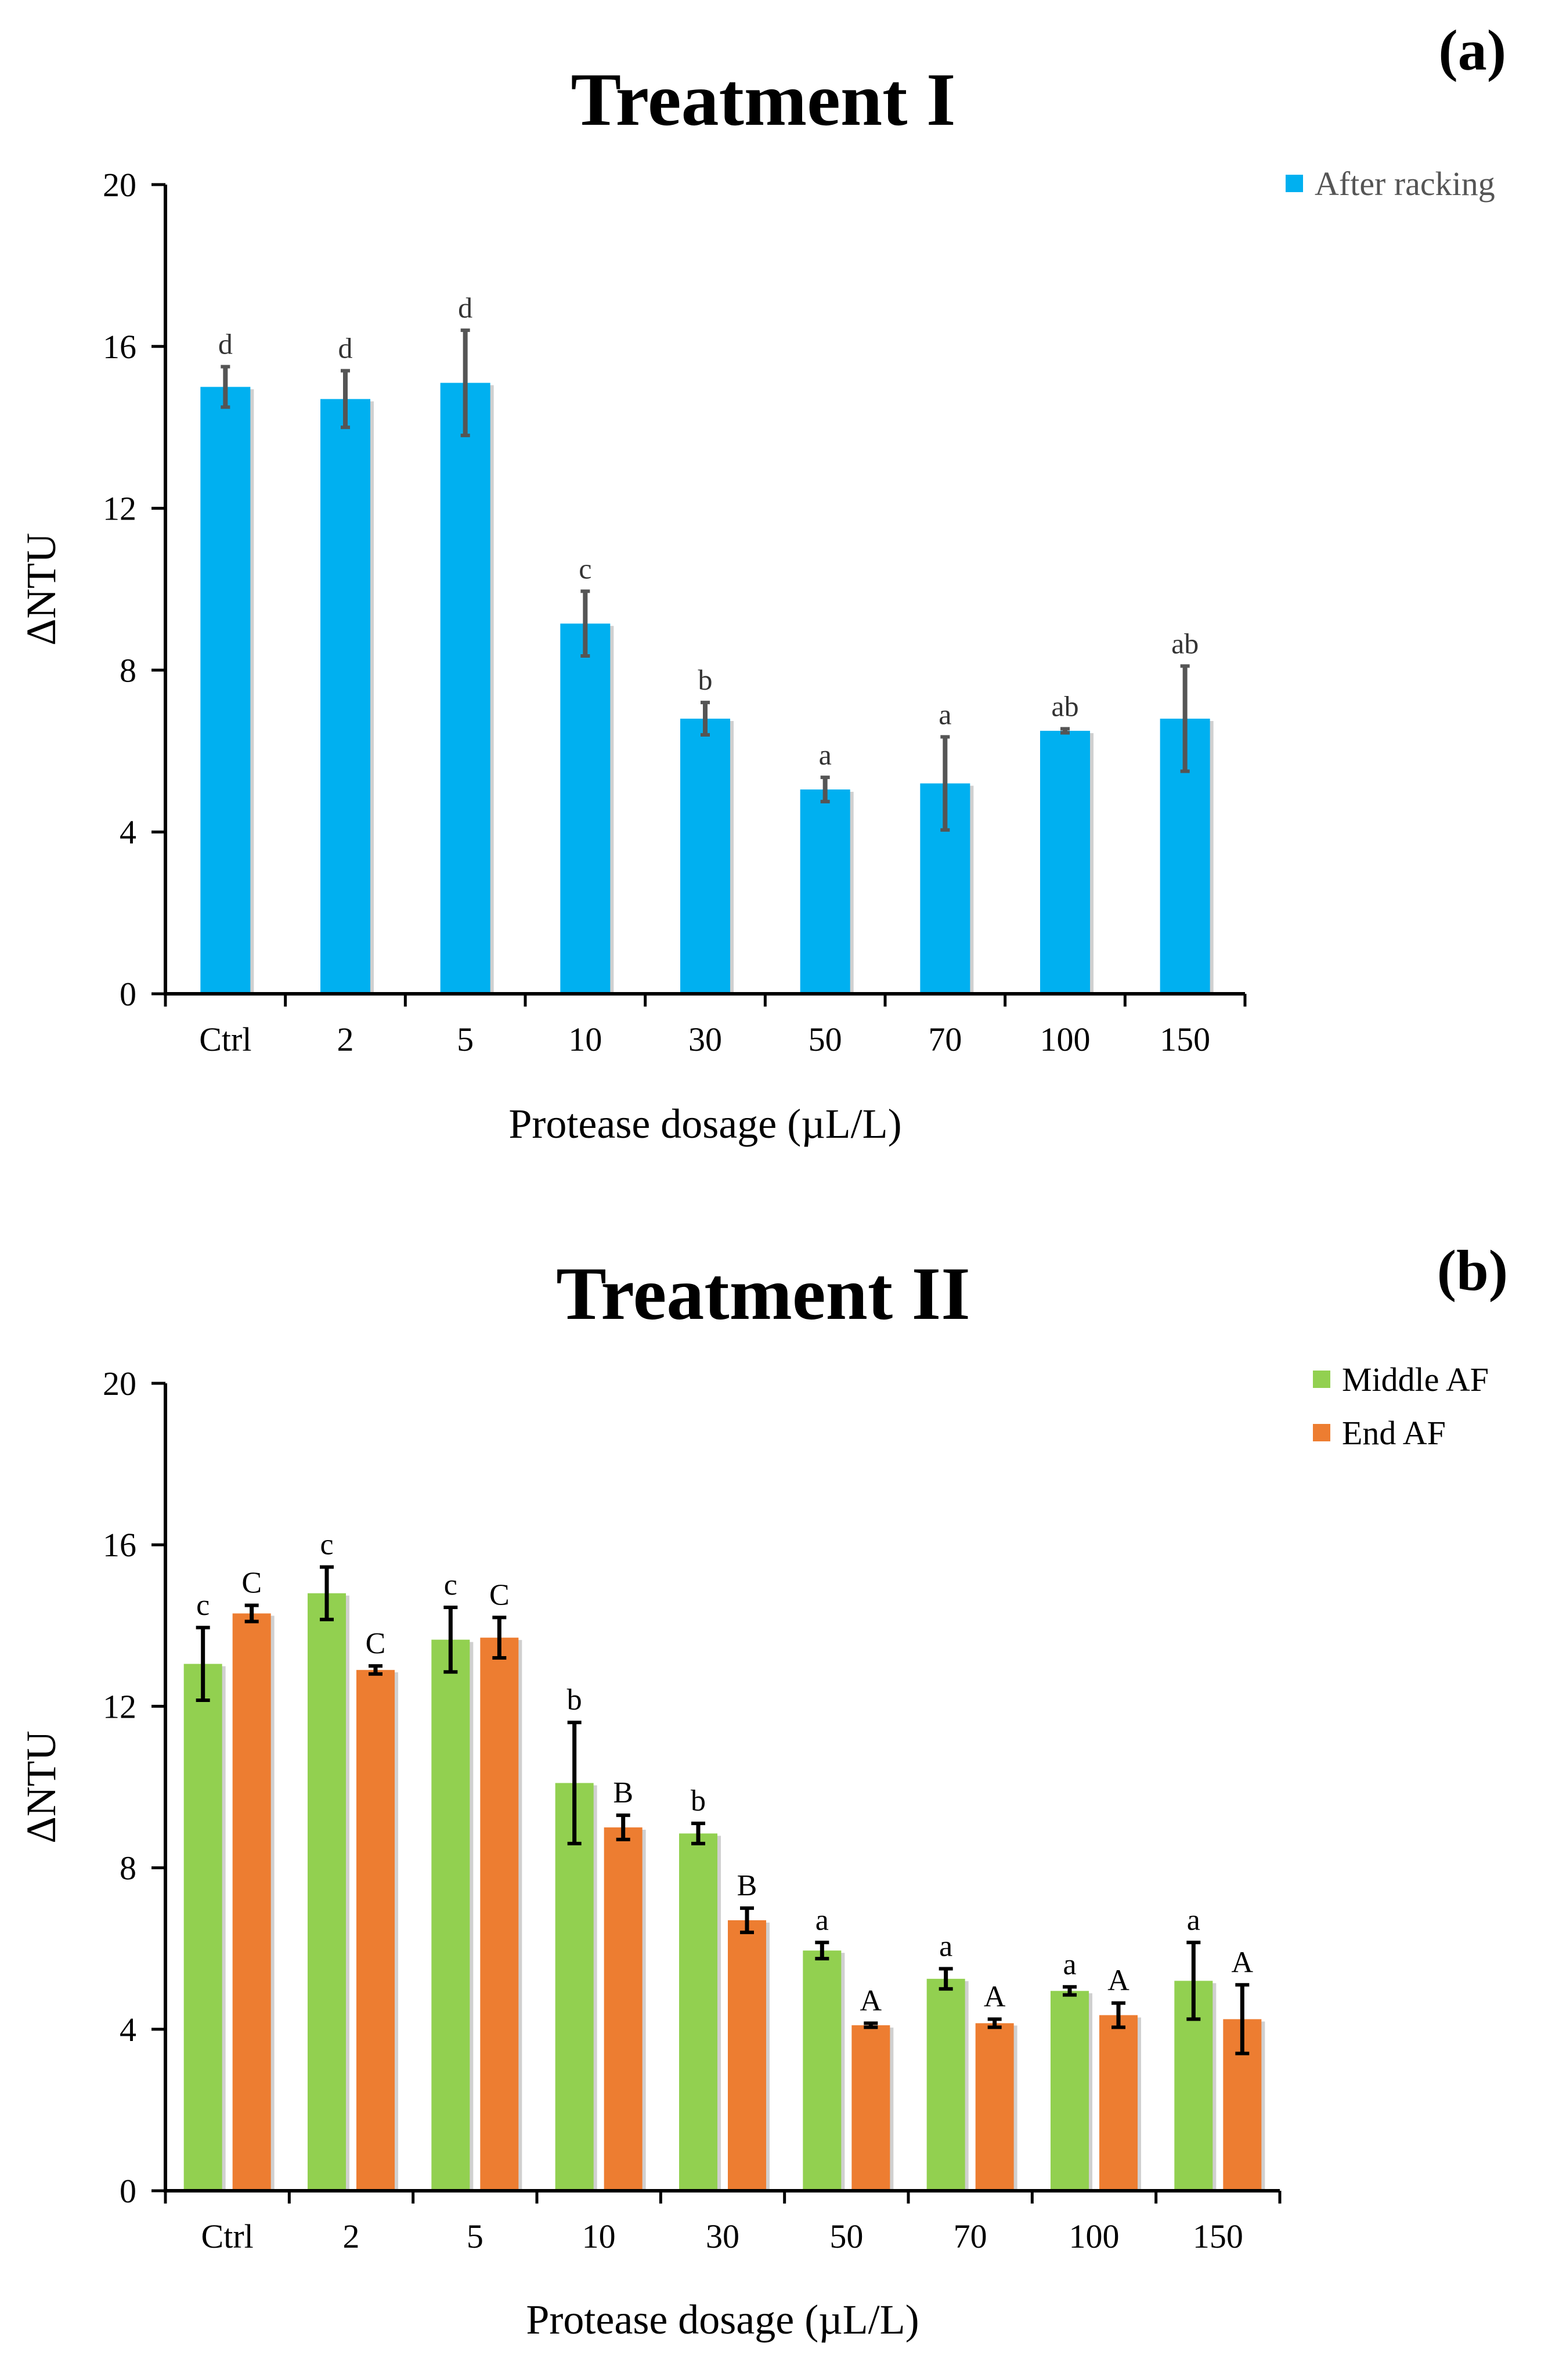 This screenshot has height=2380, width=1541. Describe the element at coordinates (763, 100) in the screenshot. I see `chart-title: Treatment I` at that location.